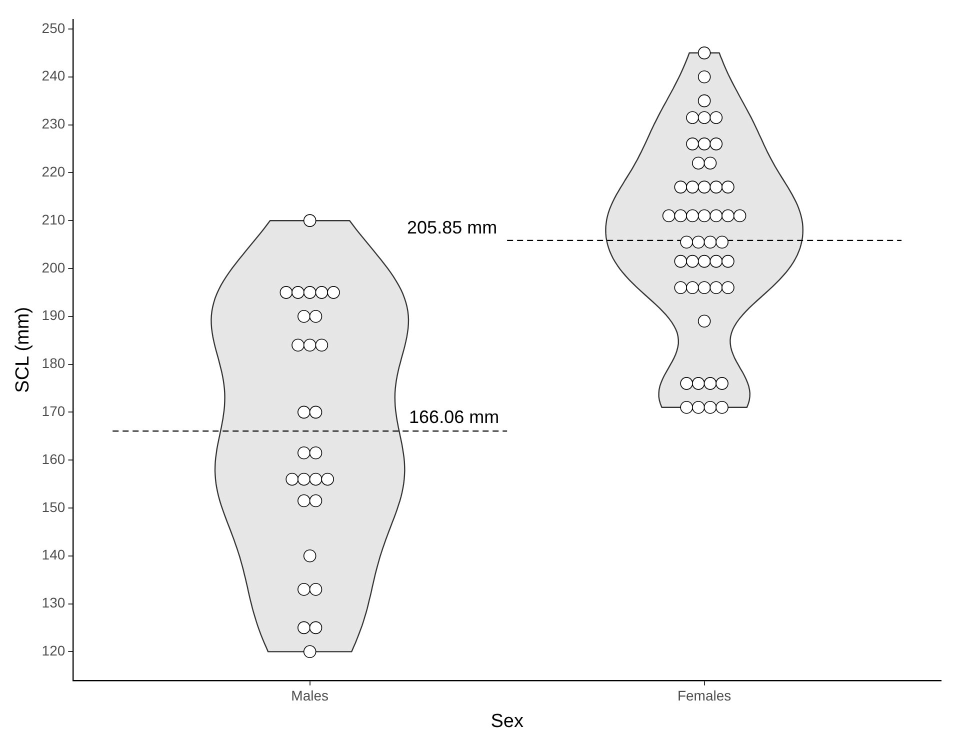 Image resolution: width=959 pixels, height=745 pixels. What do you see at coordinates (452, 227) in the screenshot?
I see `ref-line-label: 205.85 mm` at bounding box center [452, 227].